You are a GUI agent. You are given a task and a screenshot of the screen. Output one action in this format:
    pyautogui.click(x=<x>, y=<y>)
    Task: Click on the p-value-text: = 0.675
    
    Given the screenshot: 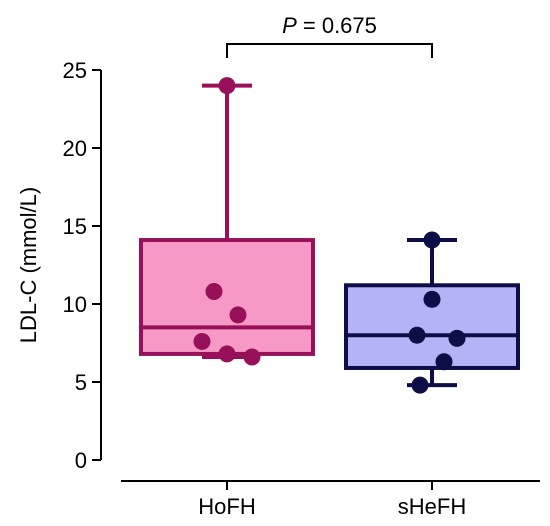 What is the action you would take?
    pyautogui.click(x=337, y=25)
    